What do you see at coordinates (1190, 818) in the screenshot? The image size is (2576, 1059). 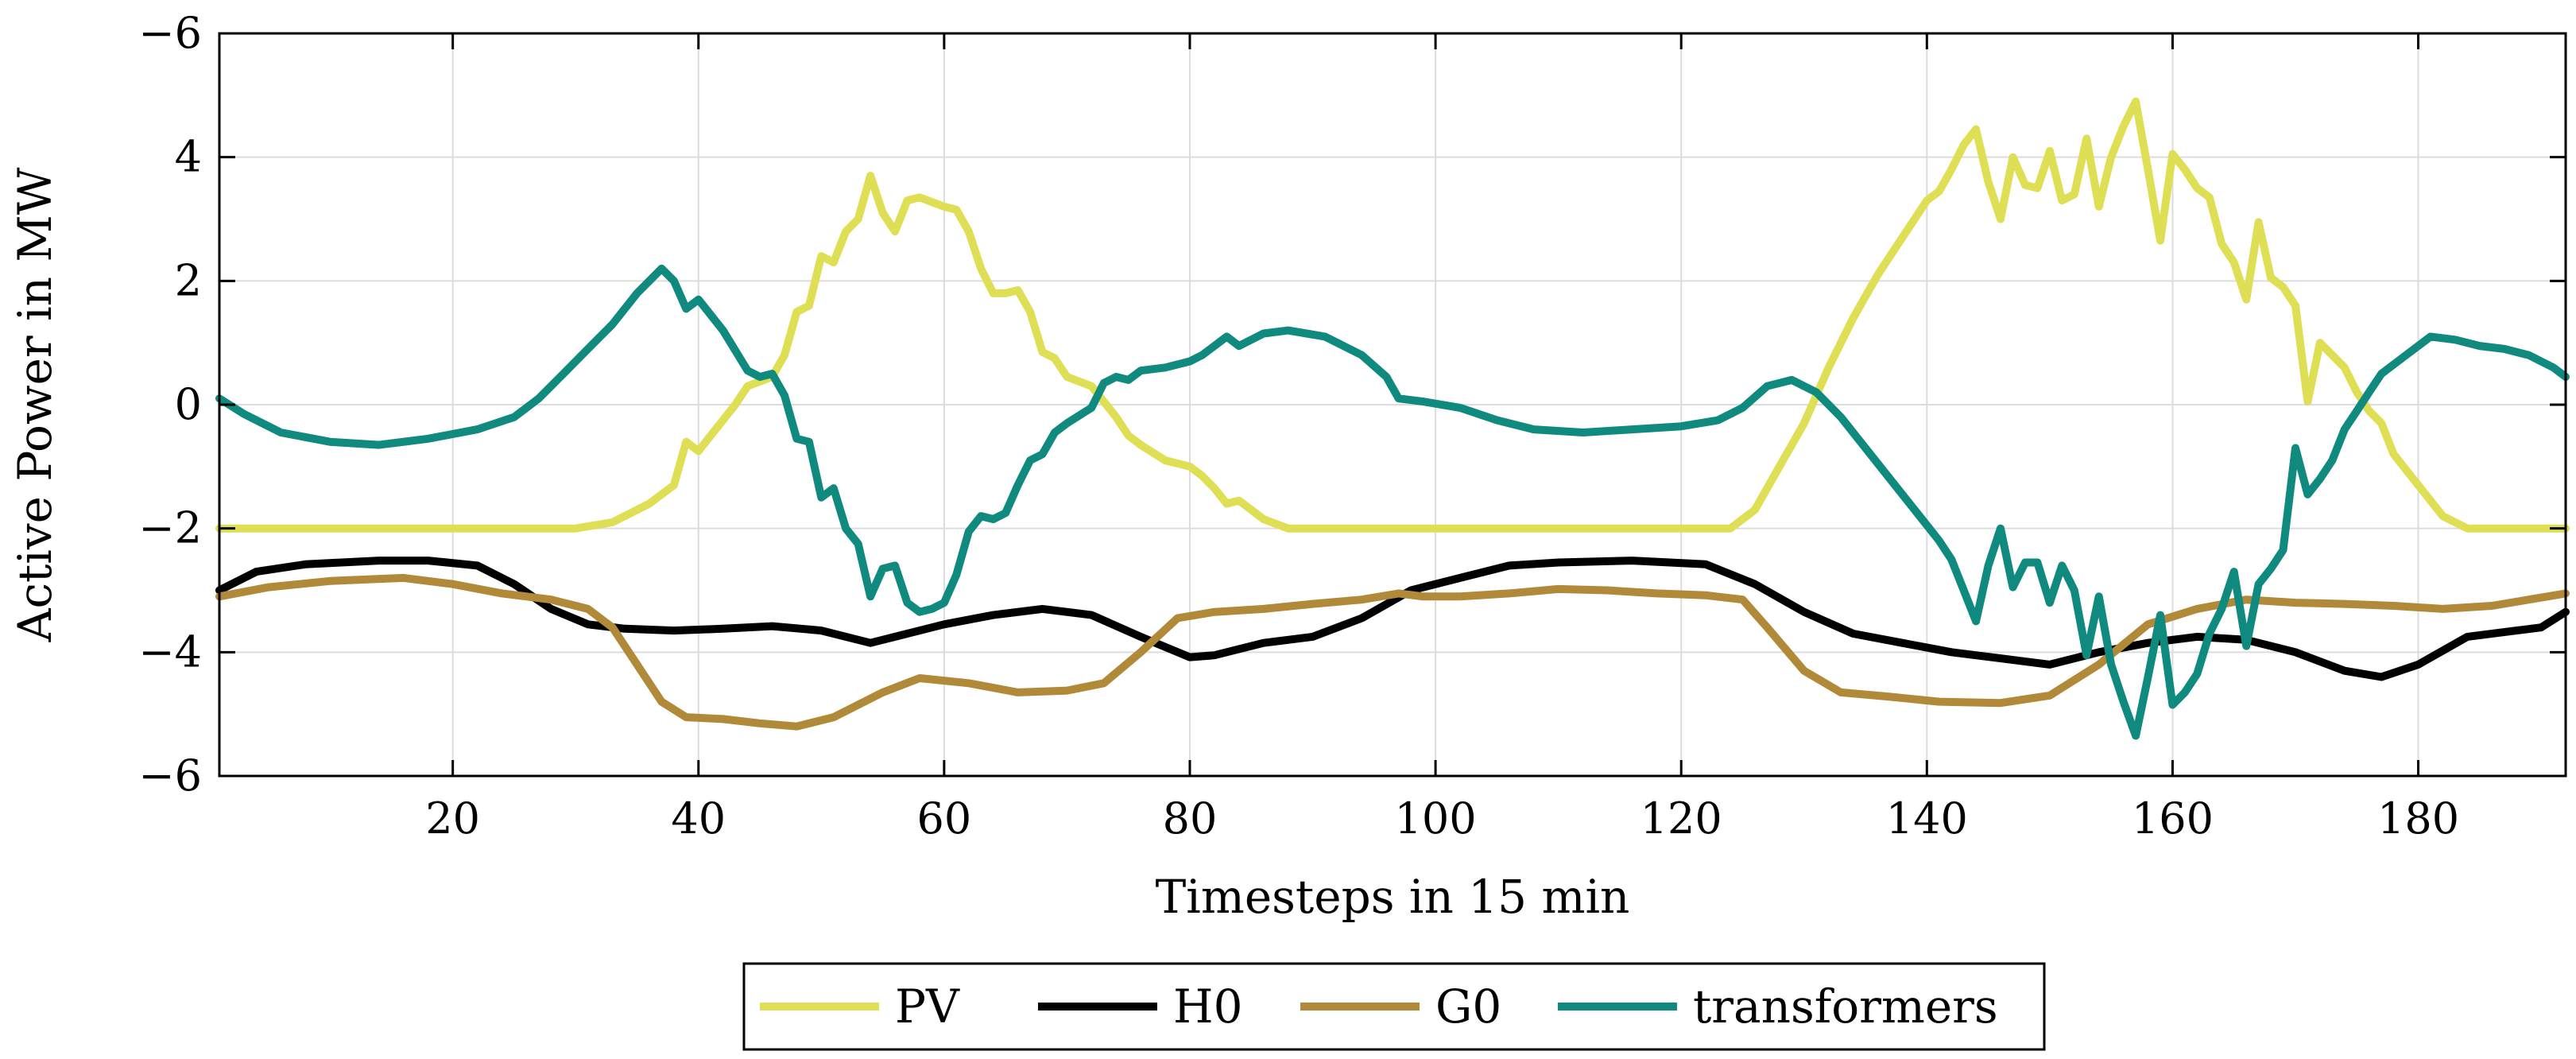 I see `x-tick-label: 80` at bounding box center [1190, 818].